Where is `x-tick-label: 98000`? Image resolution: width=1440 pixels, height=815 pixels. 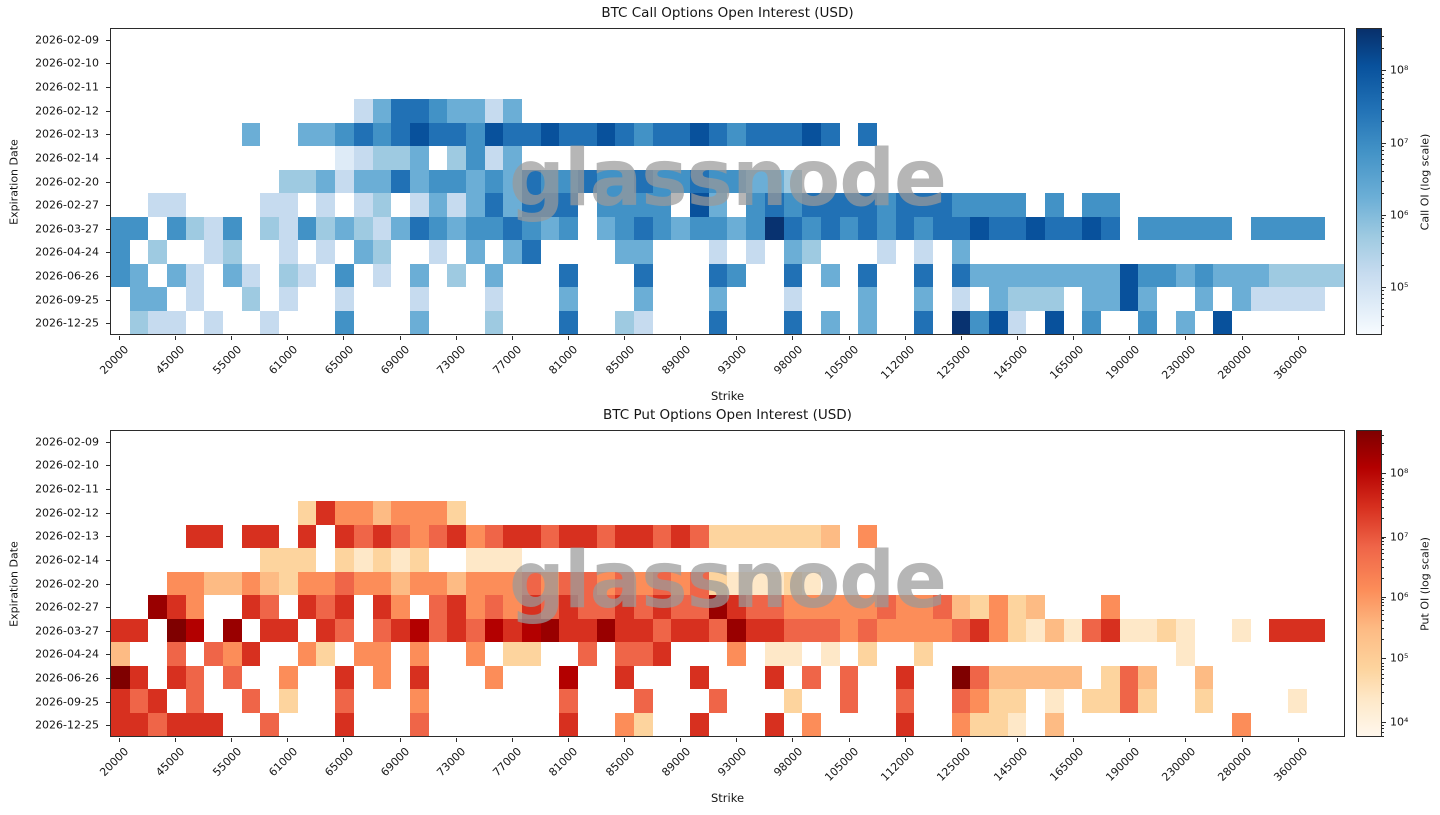
x-tick-label: 98000 is located at coordinates (788, 762).